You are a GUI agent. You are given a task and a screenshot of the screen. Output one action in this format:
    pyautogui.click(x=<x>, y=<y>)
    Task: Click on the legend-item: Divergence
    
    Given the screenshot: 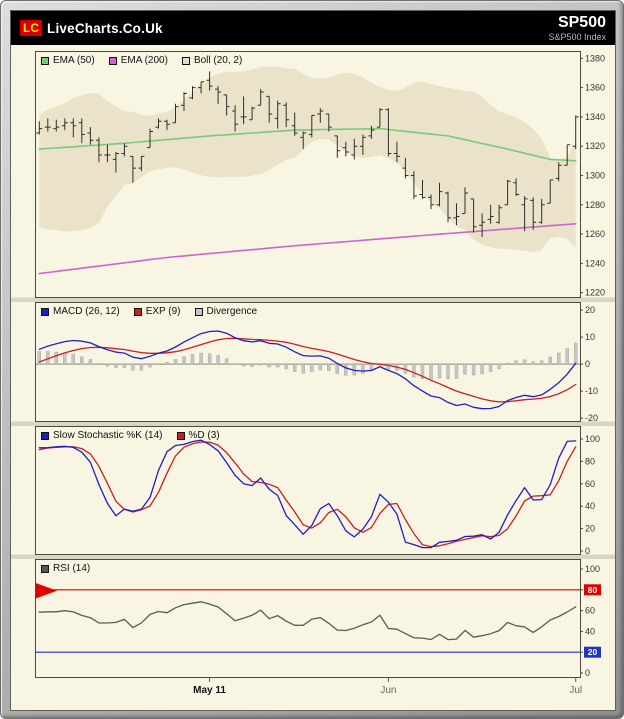 What is the action you would take?
    pyautogui.click(x=226, y=311)
    